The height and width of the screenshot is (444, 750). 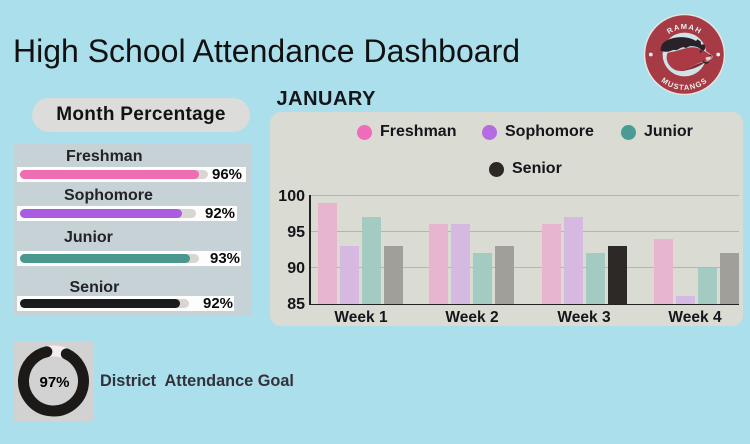 I want to click on svg-text: 97%, so click(x=54, y=382).